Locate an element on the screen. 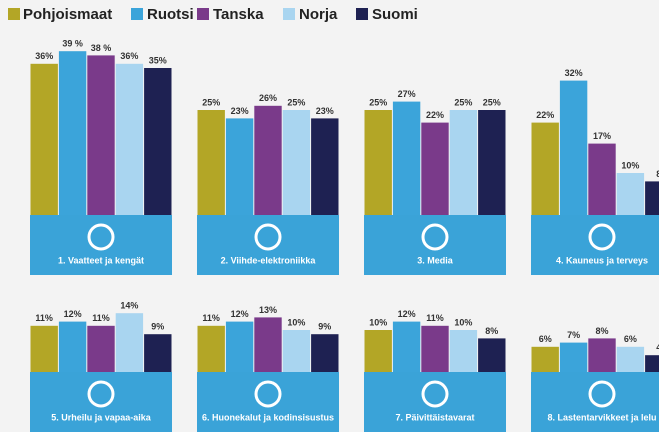 Image resolution: width=659 pixels, height=432 pixels. value-label: 36% is located at coordinates (44, 56).